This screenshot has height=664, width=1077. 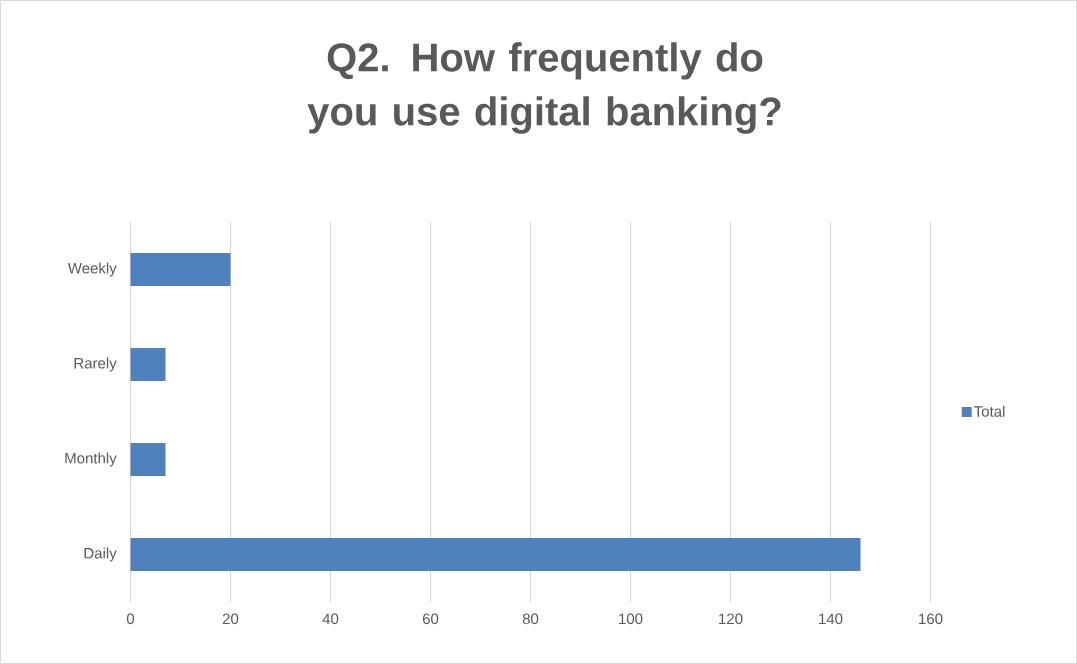 What do you see at coordinates (91, 459) in the screenshot?
I see `y-tick-label: Monthly` at bounding box center [91, 459].